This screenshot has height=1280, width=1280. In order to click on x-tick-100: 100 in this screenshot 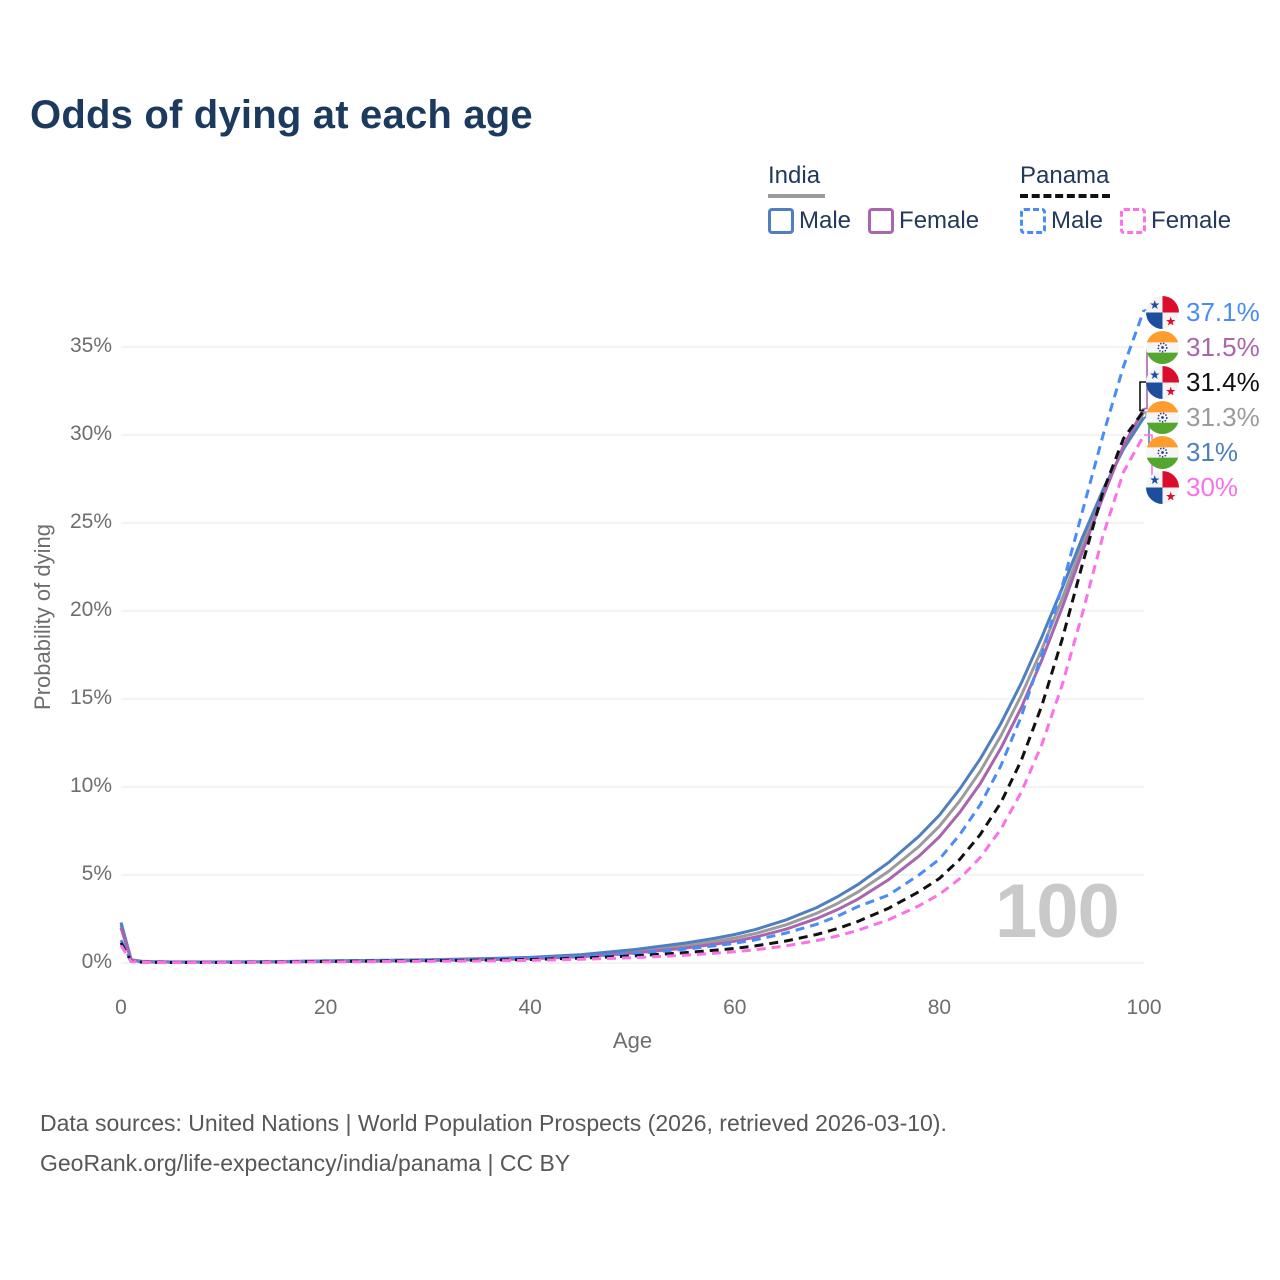, I will do `click(1144, 1007)`.